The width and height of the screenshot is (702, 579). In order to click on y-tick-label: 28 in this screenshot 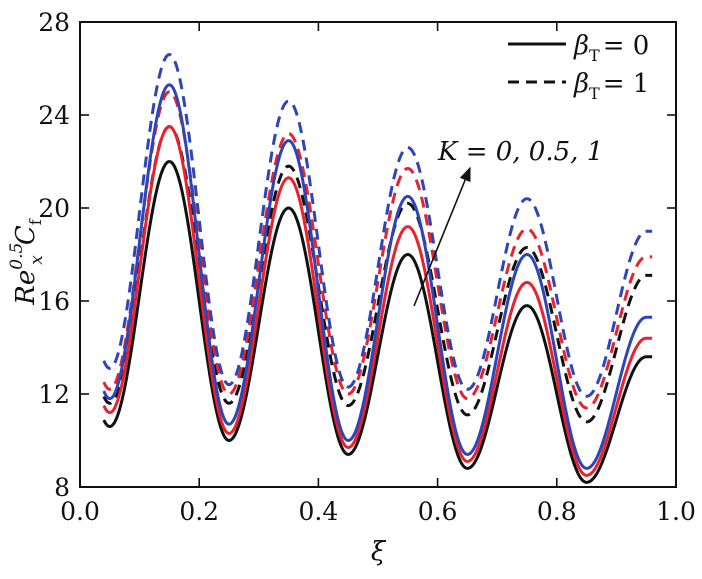, I will do `click(54, 22)`.